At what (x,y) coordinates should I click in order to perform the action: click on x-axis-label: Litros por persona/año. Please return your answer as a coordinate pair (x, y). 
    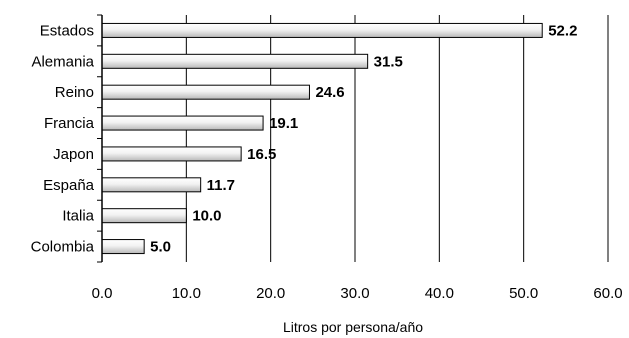
    Looking at the image, I should click on (353, 327).